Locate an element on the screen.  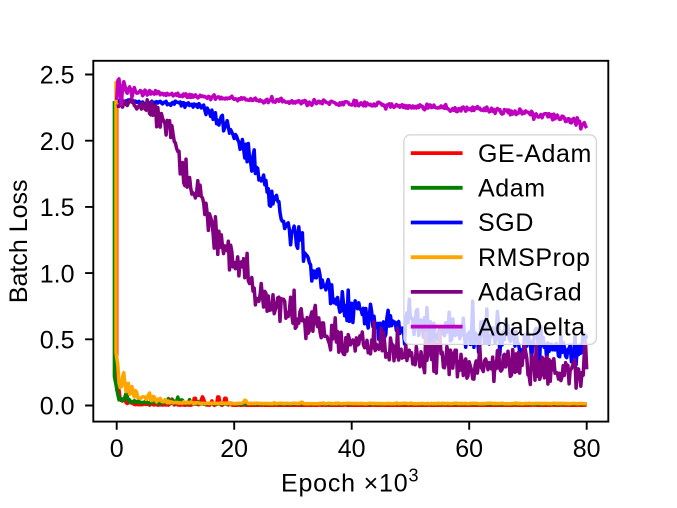
svg-text: 2.5 is located at coordinates (57, 76).